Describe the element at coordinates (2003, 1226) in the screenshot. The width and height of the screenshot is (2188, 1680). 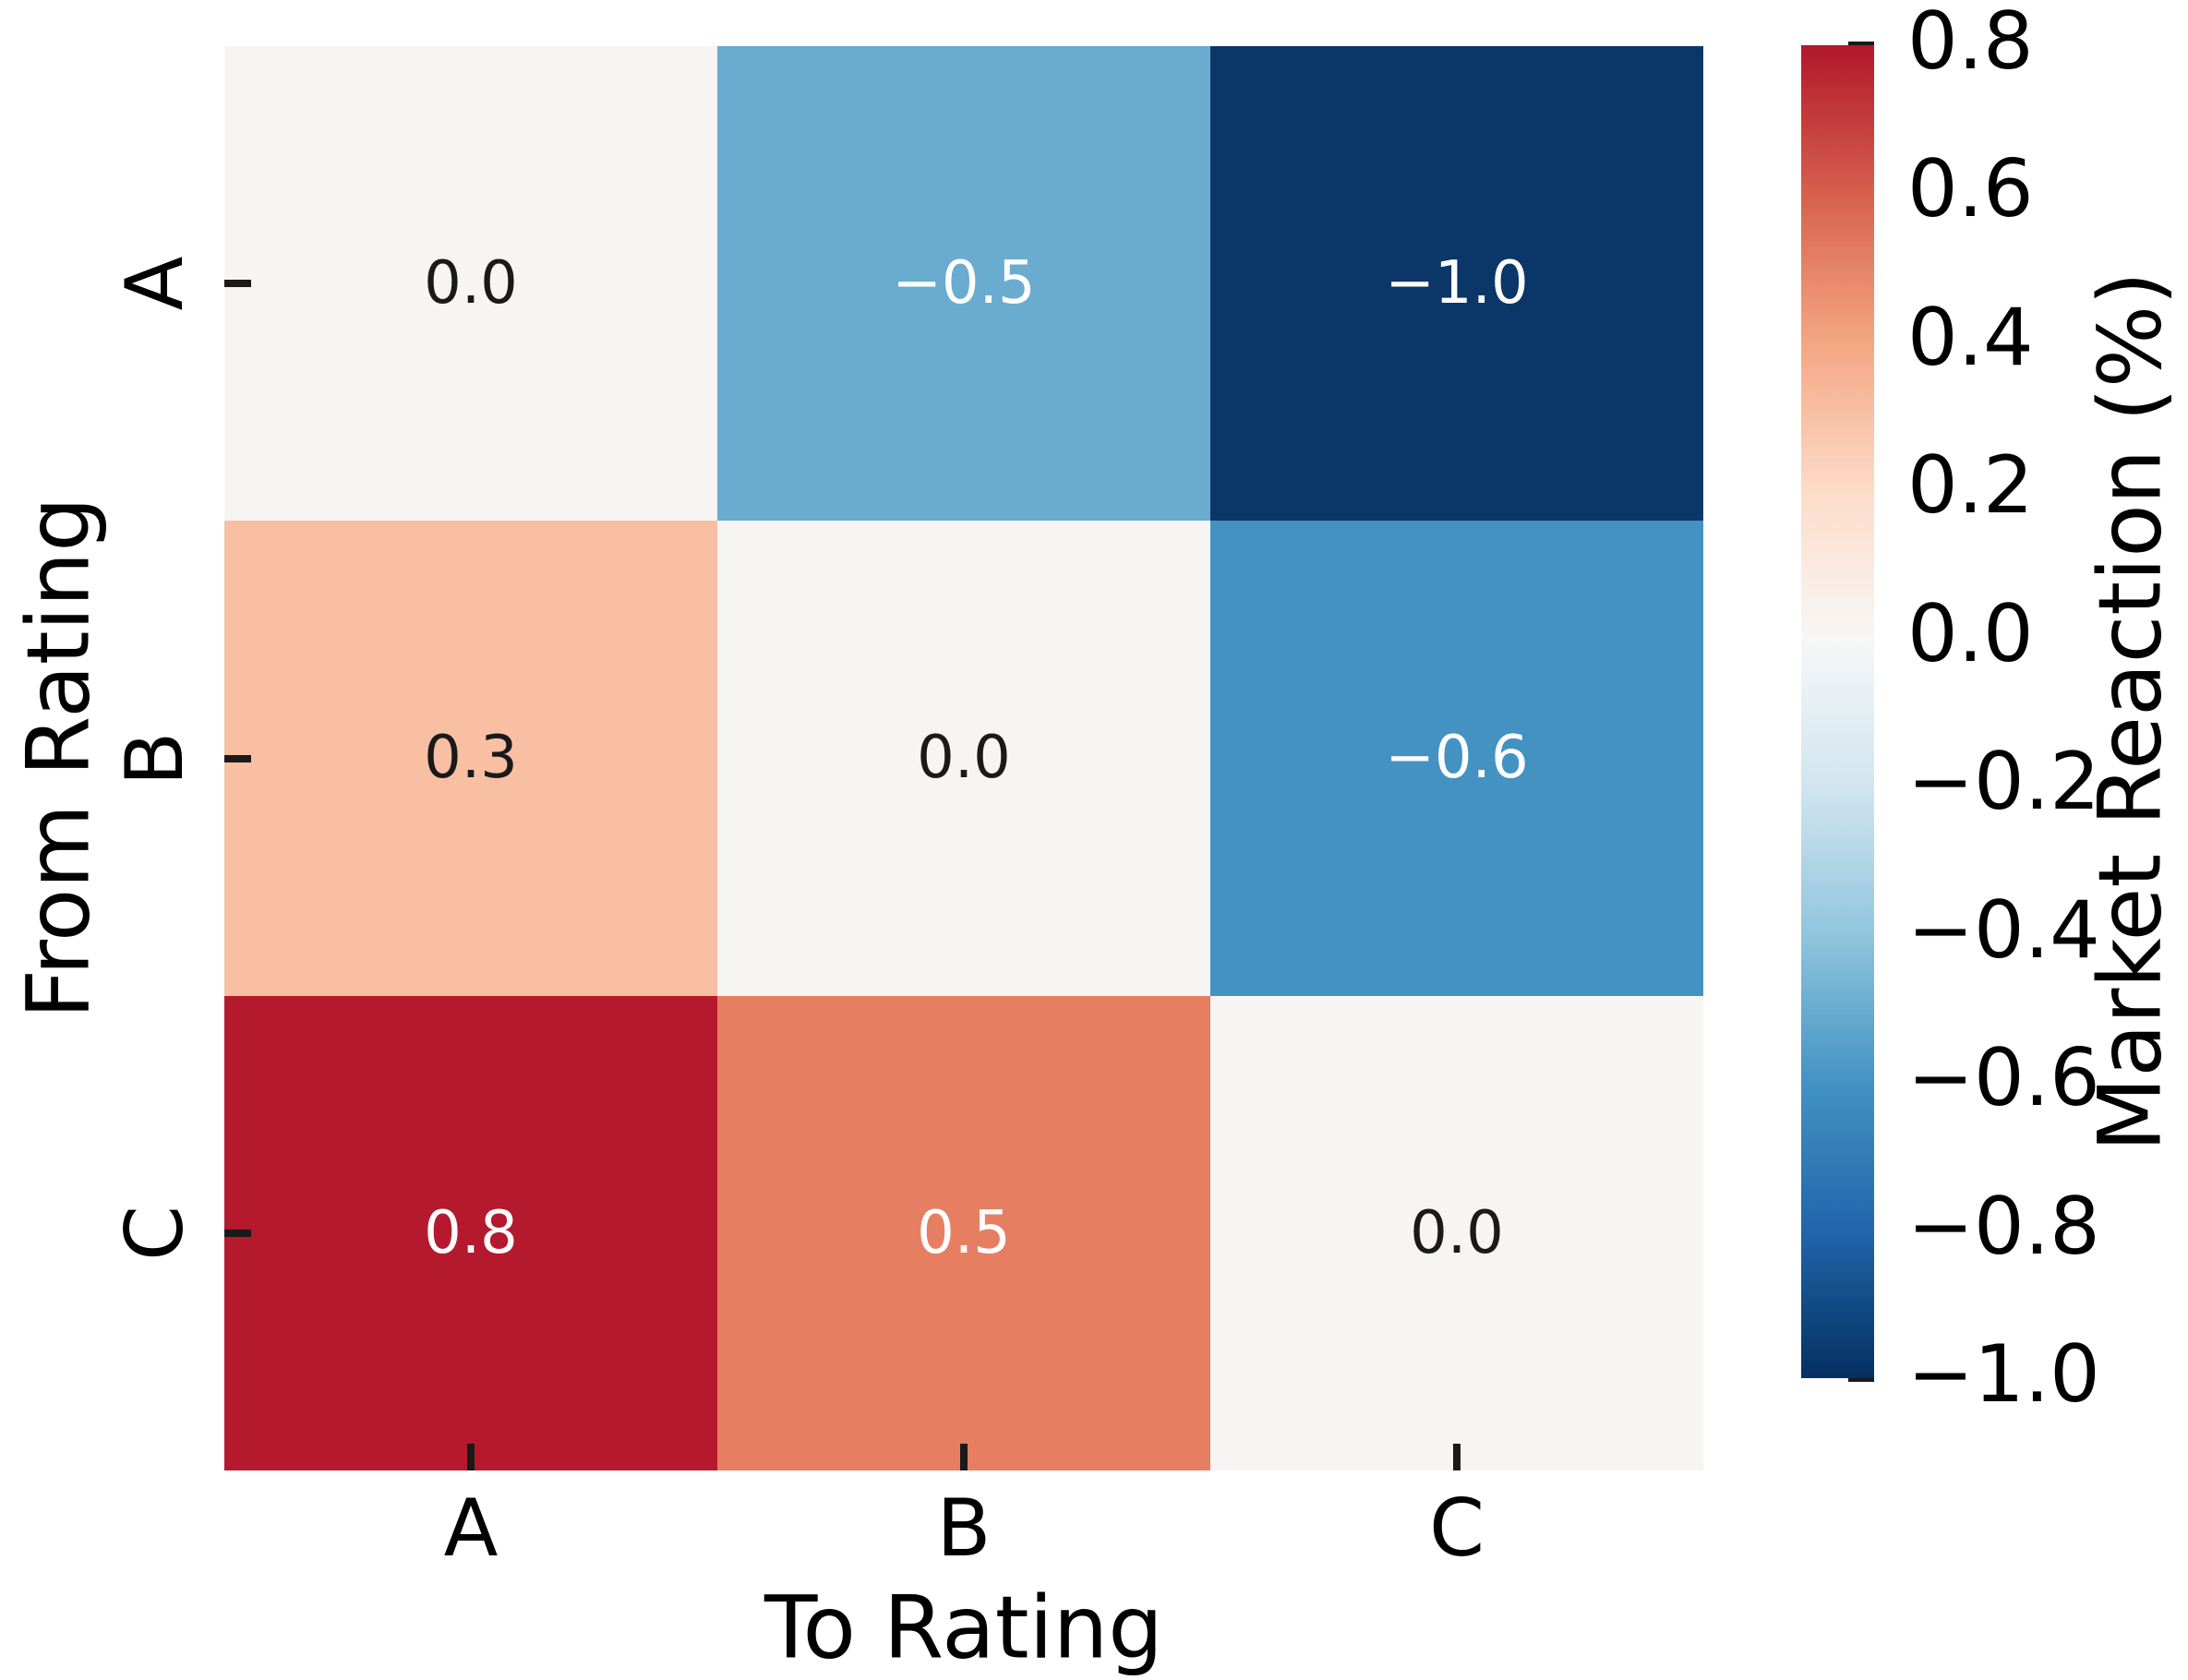
I see `colorbar-tick-label: −0.8` at that location.